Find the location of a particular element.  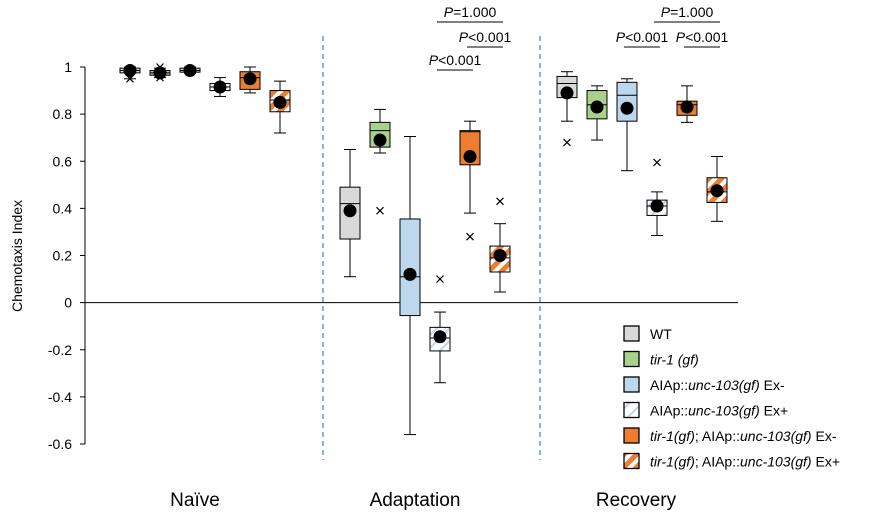

legend-text-part: AIAp:: is located at coordinates (669, 385).